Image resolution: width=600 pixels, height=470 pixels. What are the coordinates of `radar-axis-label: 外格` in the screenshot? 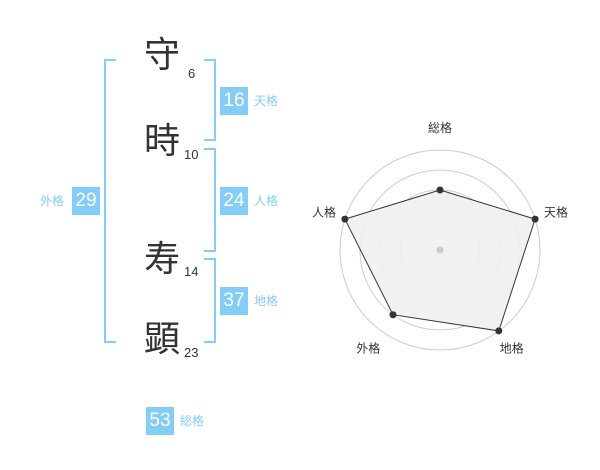 It's located at (368, 348).